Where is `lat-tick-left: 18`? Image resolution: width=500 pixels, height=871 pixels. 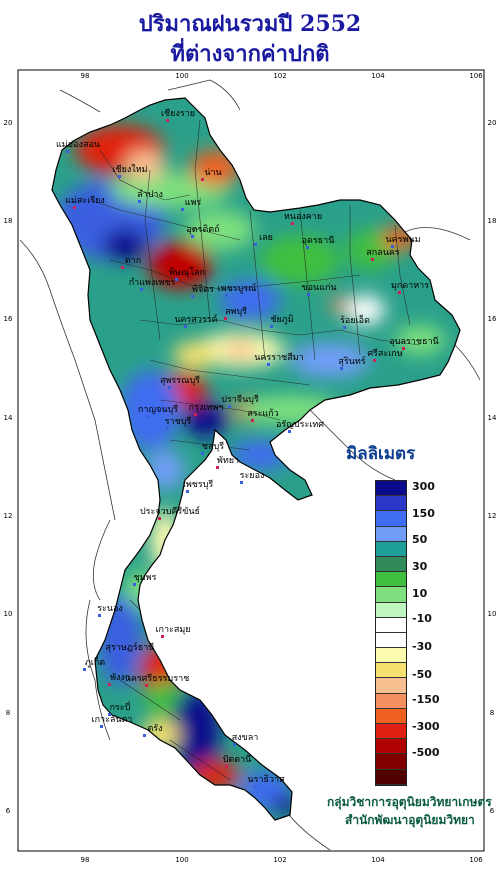
lat-tick-left: 18 is located at coordinates (8, 221).